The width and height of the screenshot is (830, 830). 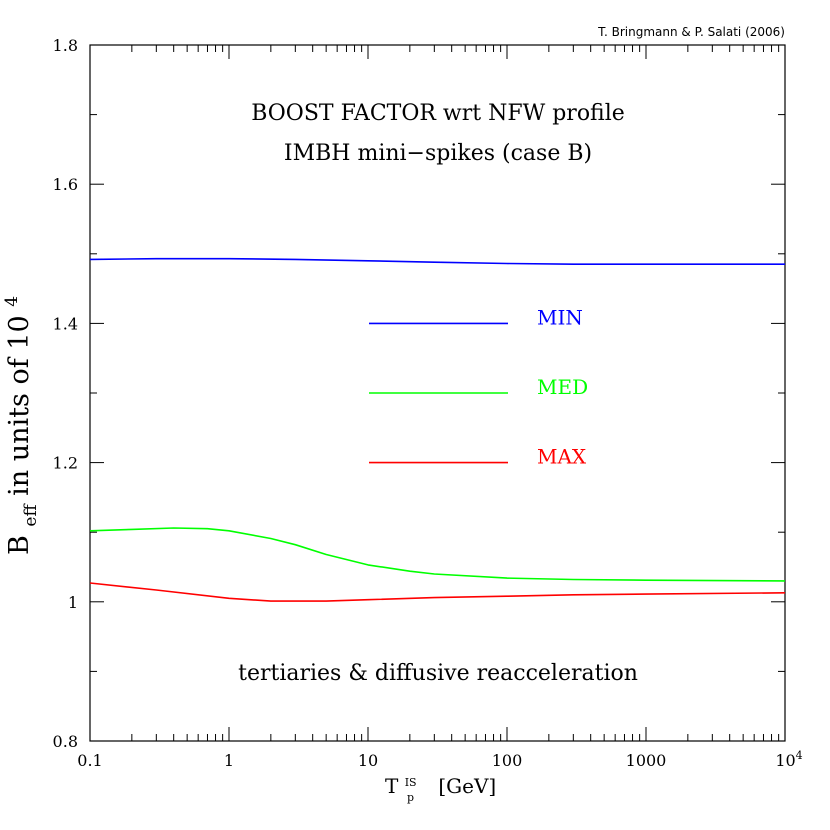 What do you see at coordinates (19, 405) in the screenshot?
I see `y-label-rest: in units of 10` at bounding box center [19, 405].